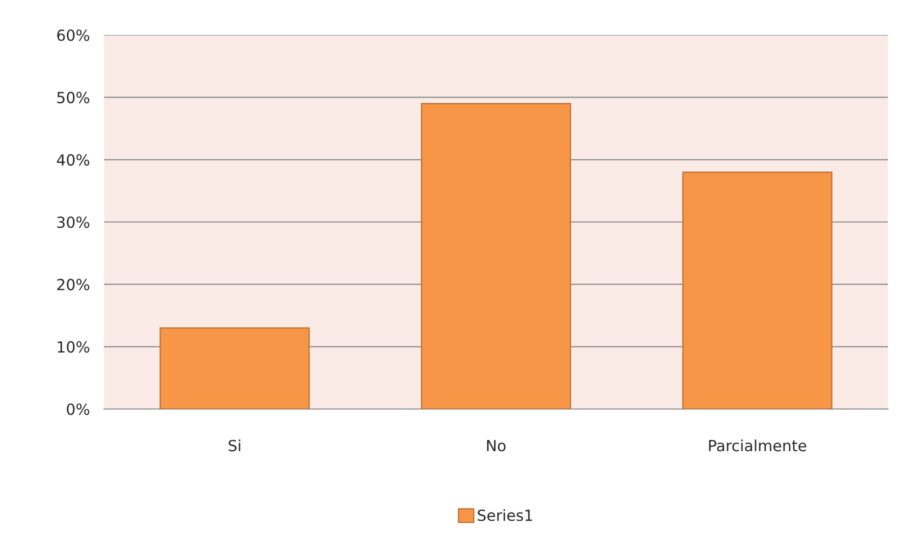 The width and height of the screenshot is (904, 550). I want to click on y-tick-label: 0%, so click(78, 409).